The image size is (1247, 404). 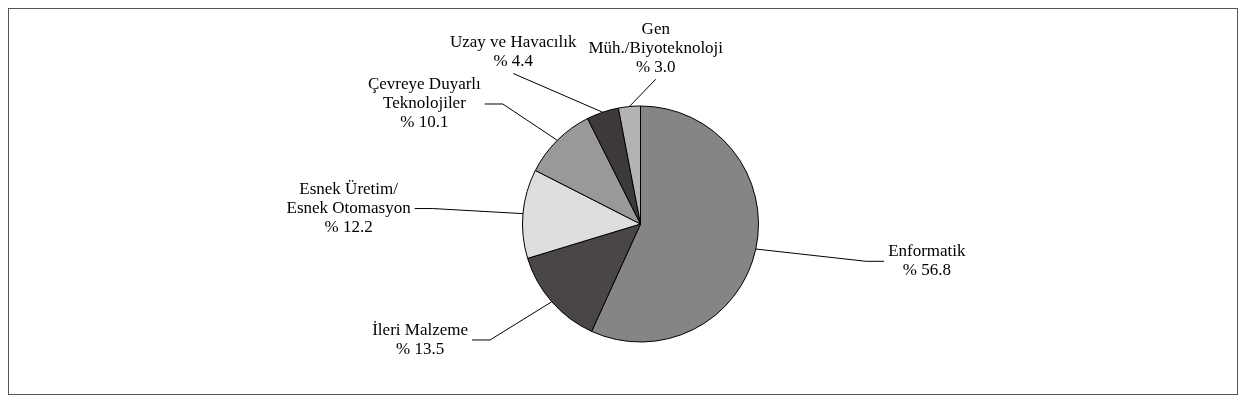 I want to click on data-label: % 56.8, so click(x=926, y=270).